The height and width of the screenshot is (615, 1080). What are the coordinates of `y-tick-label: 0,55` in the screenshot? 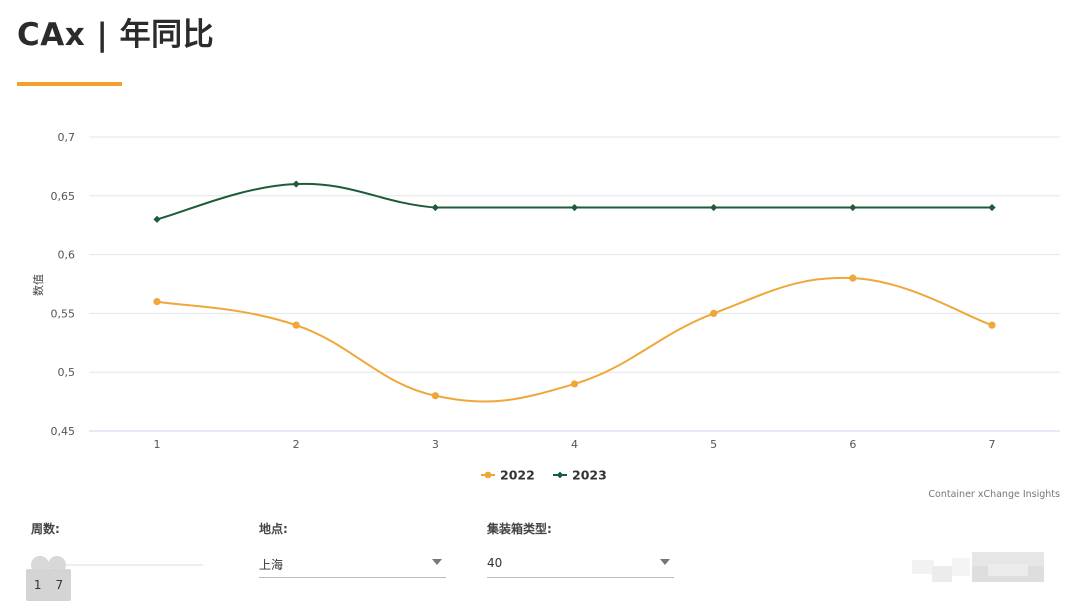 It's located at (63, 313).